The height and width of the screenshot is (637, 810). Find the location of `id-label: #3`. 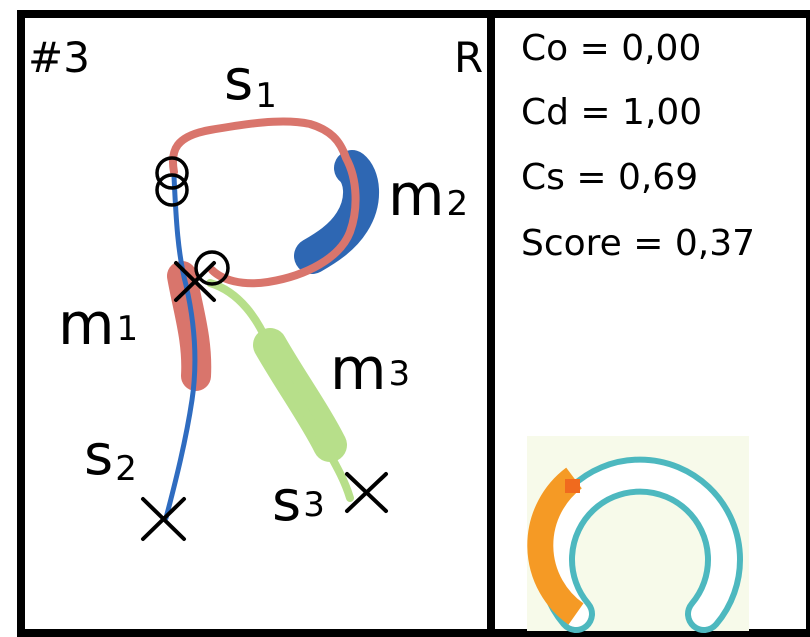

id-label: #3 is located at coordinates (59, 57).